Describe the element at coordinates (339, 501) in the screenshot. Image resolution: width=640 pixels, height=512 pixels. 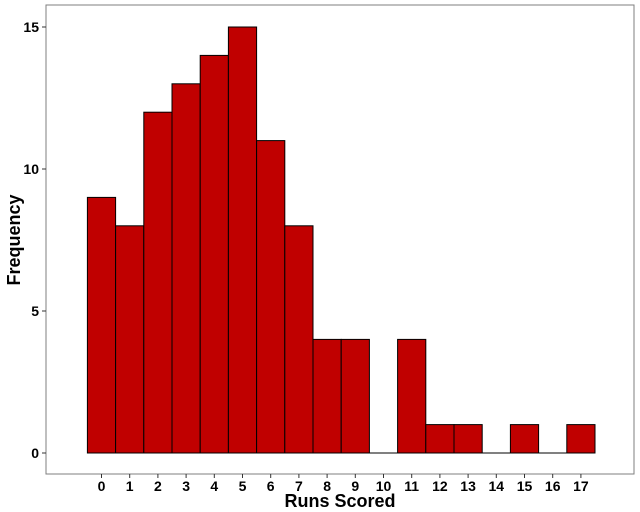
I see `x-axis-title: Runs Scored` at that location.